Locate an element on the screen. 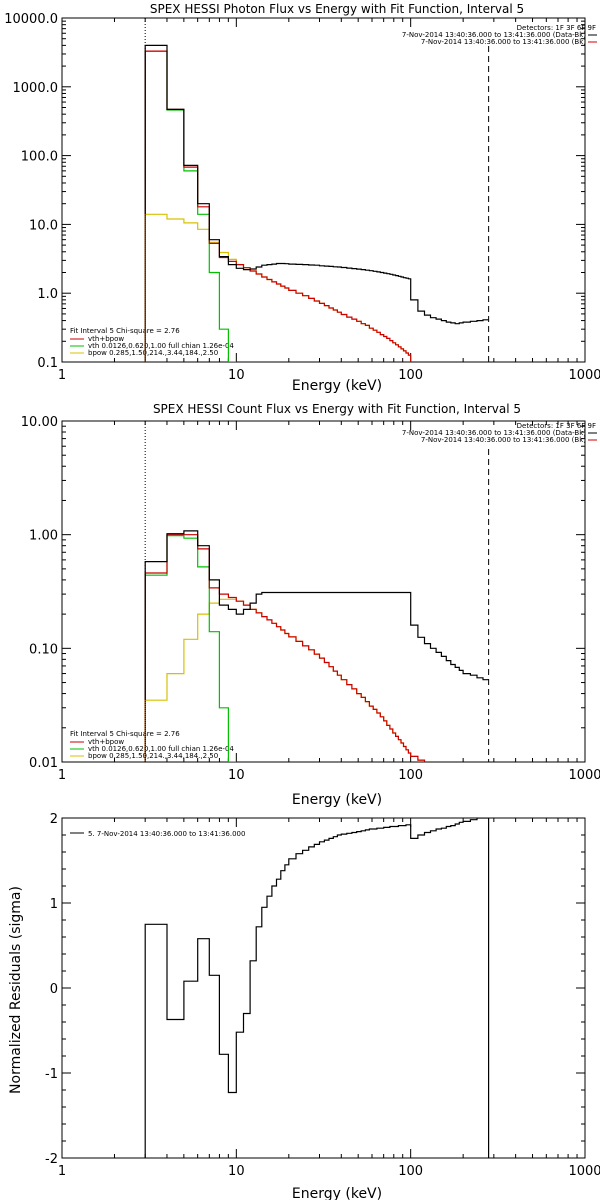 The width and height of the screenshot is (600, 1200). residuals-y-tick-label: -2 is located at coordinates (51, 1159).